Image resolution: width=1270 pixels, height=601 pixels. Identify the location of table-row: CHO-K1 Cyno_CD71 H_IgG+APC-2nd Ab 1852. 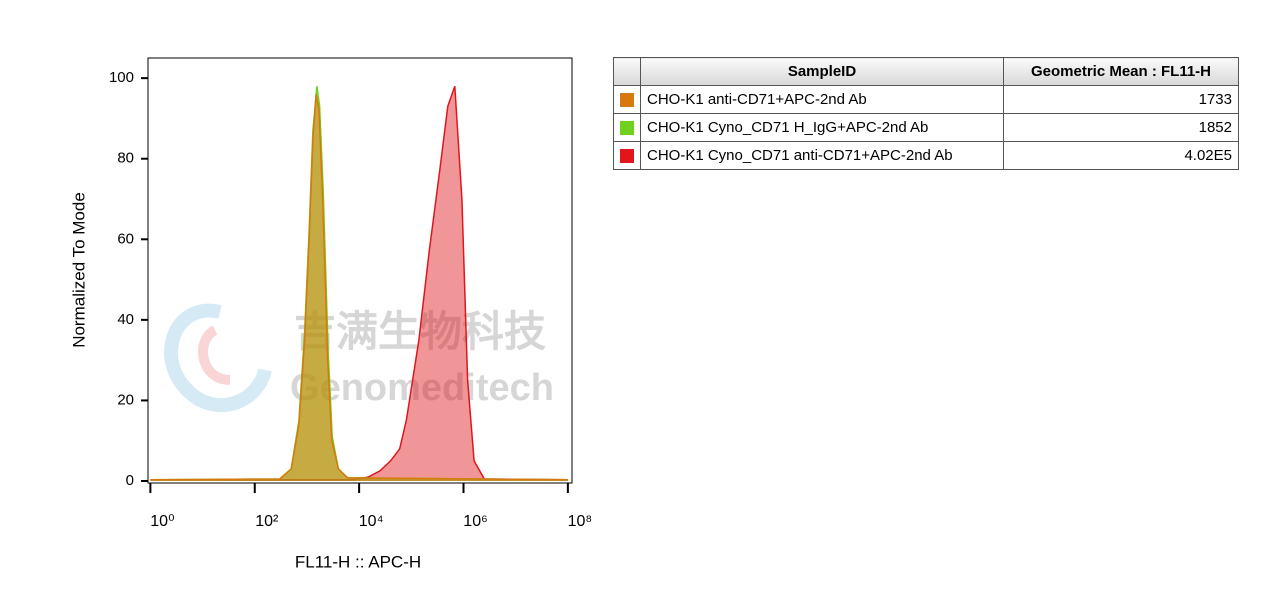
(926, 127).